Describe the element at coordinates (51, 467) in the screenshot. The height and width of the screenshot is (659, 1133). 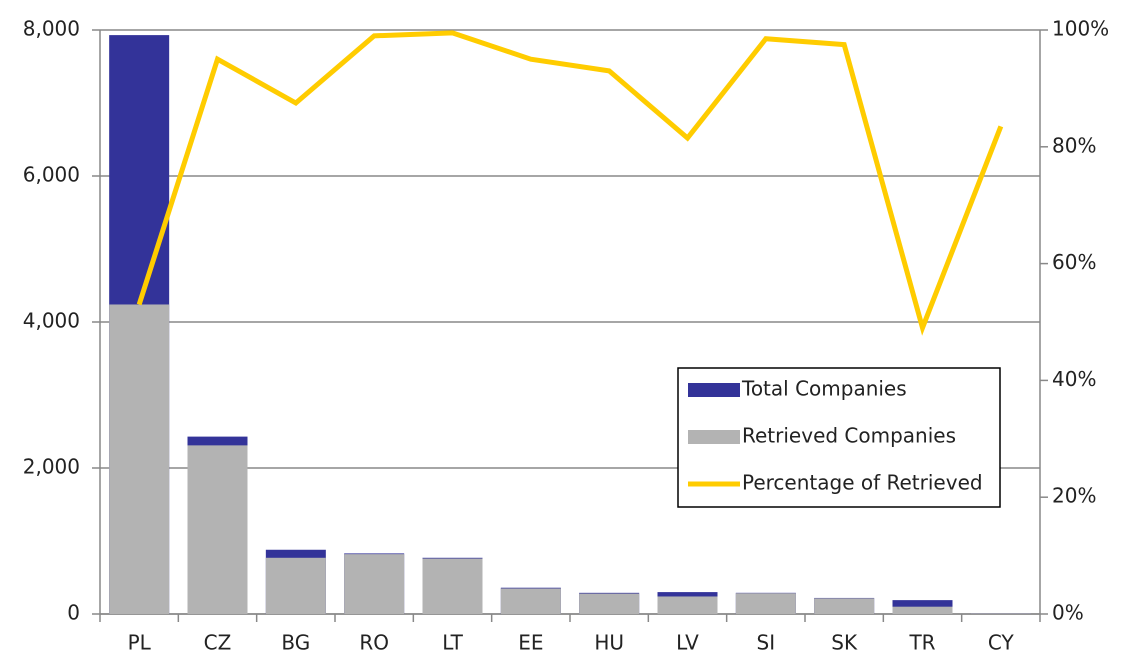
I see `y-tick-label: 2,000` at that location.